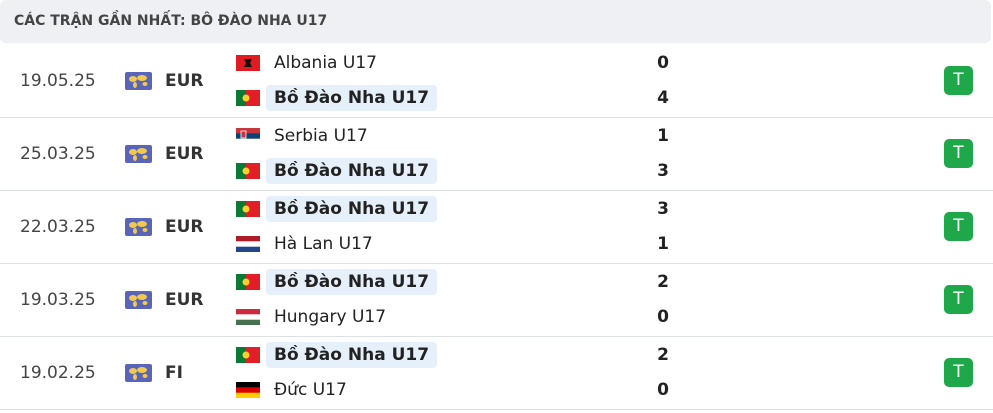 This screenshot has width=993, height=413. Describe the element at coordinates (58, 227) in the screenshot. I see `date: 22.03.25` at that location.